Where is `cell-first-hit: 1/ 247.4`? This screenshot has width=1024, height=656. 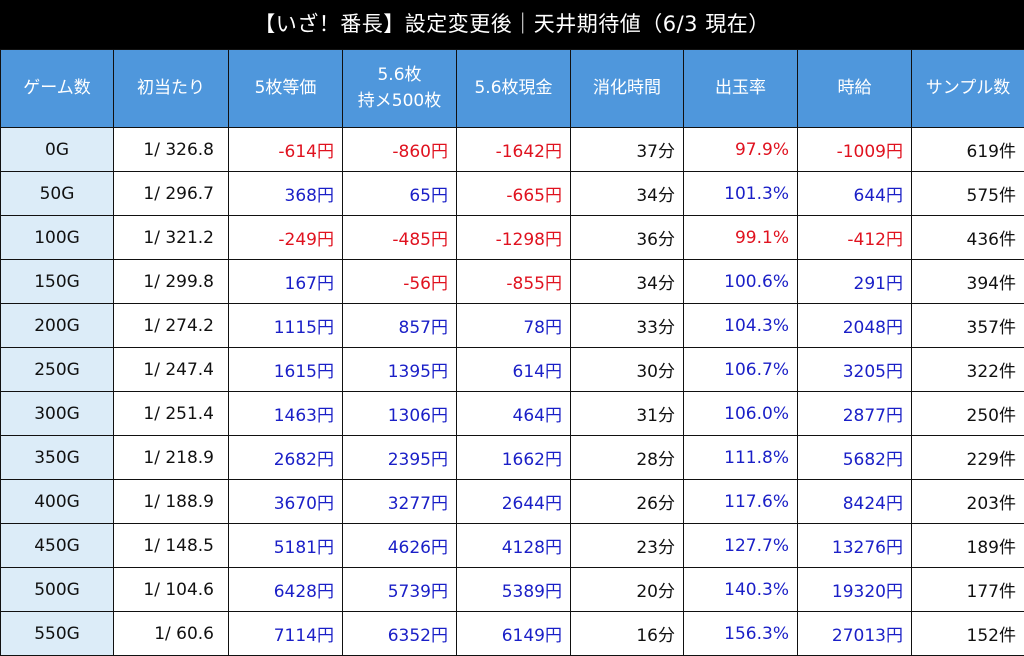
cell-first-hit: 1/ 247.4 is located at coordinates (171, 369).